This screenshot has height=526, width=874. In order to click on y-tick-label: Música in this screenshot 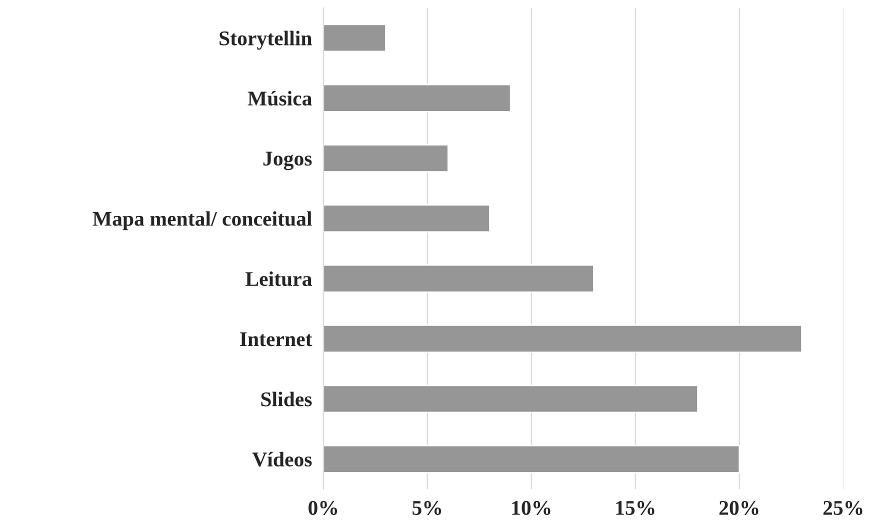, I will do `click(280, 98)`.